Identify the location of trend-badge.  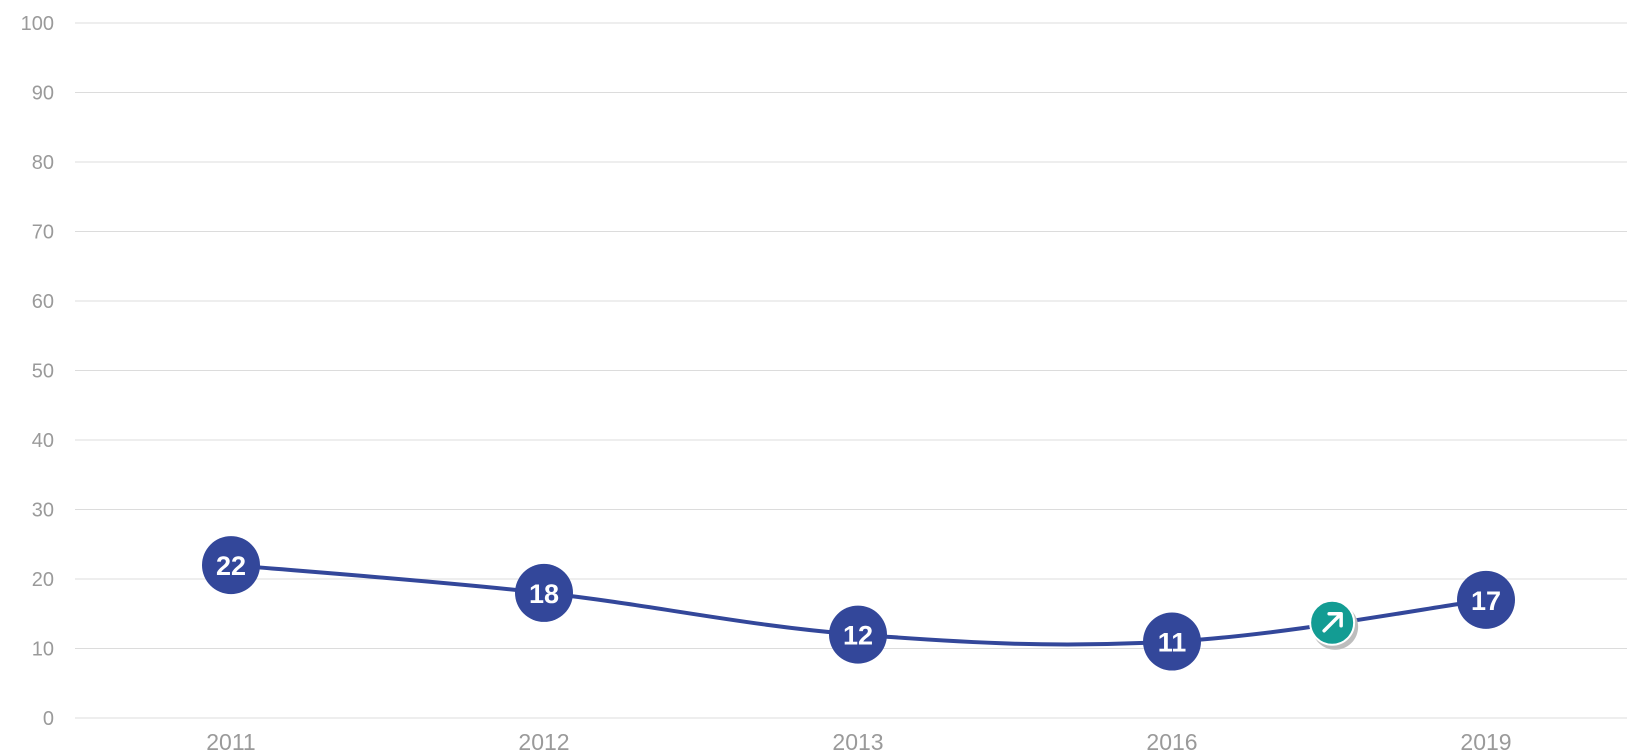
(1334, 624).